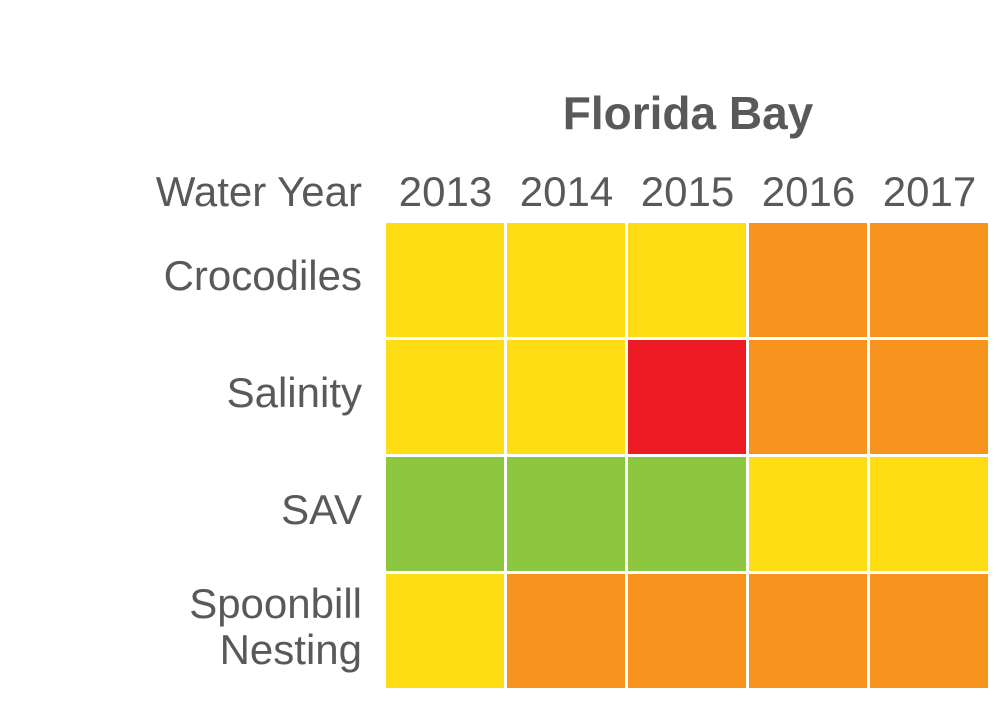 Image resolution: width=1000 pixels, height=711 pixels. Describe the element at coordinates (262, 275) in the screenshot. I see `row-label: Crocodiles` at that location.